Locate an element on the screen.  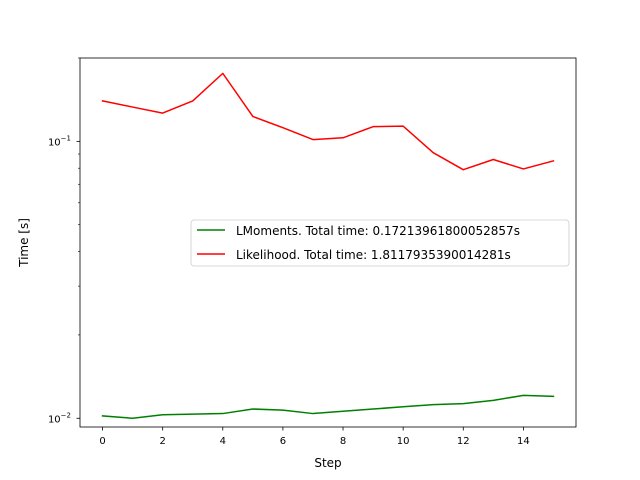
x-tick-label: 10 is located at coordinates (403, 441).